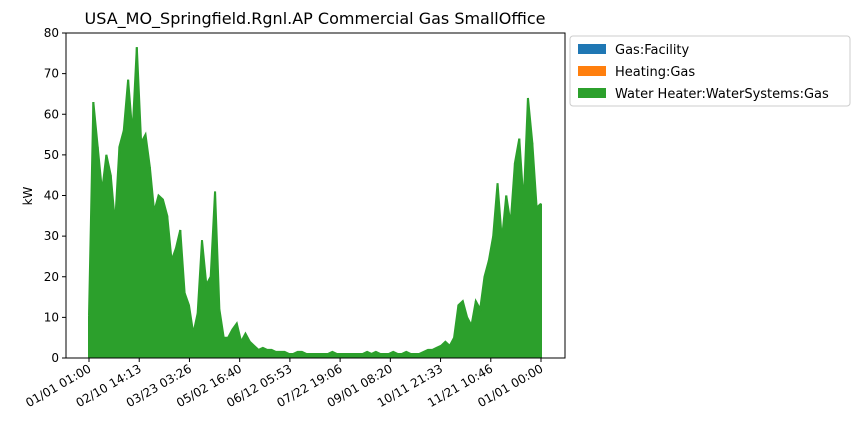 This screenshot has width=858, height=436. Describe the element at coordinates (51, 33) in the screenshot. I see `y-tick-label: 80` at that location.